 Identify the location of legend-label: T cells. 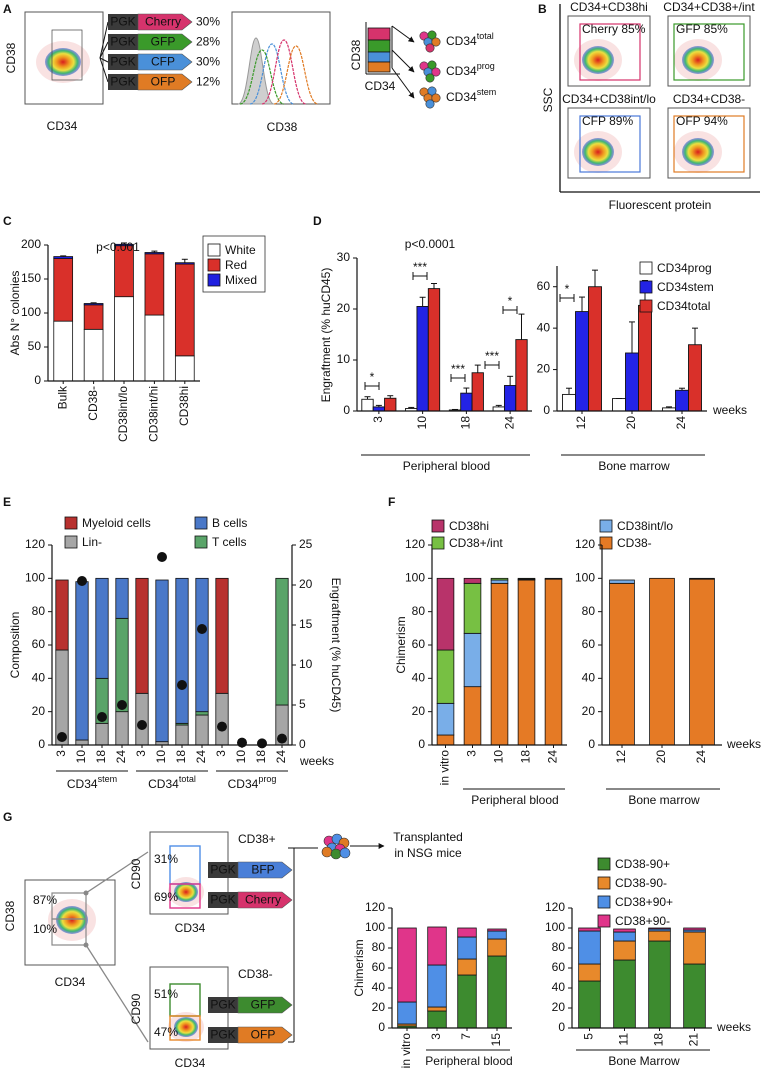
(229, 542).